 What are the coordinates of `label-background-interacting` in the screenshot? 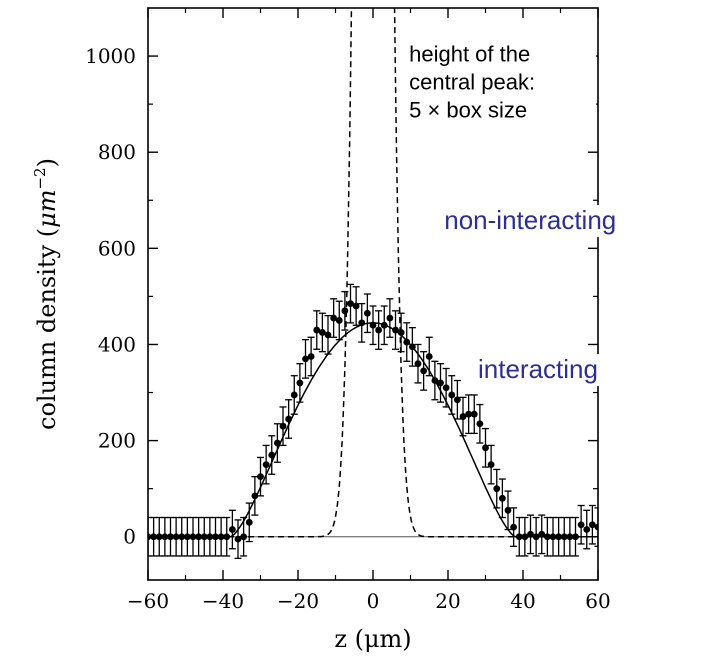 It's located at (553, 370).